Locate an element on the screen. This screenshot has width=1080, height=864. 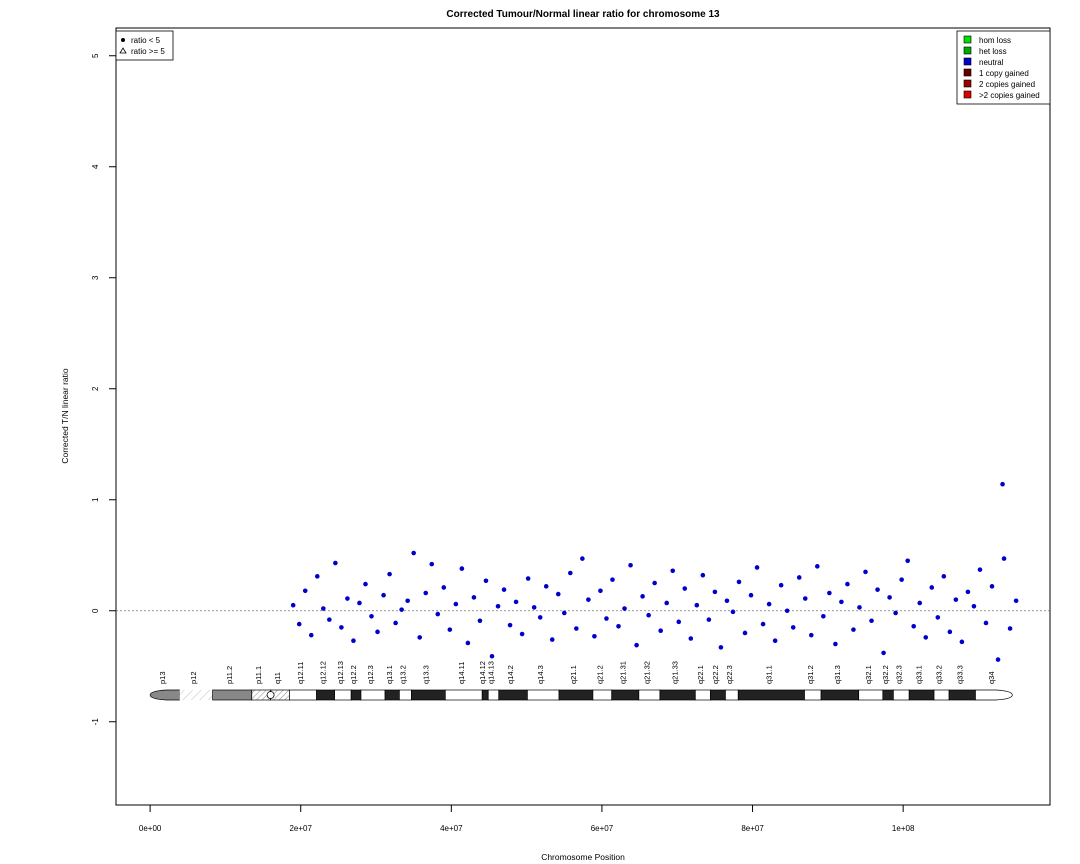
x-axis-title: Chromosome Position is located at coordinates (583, 857).